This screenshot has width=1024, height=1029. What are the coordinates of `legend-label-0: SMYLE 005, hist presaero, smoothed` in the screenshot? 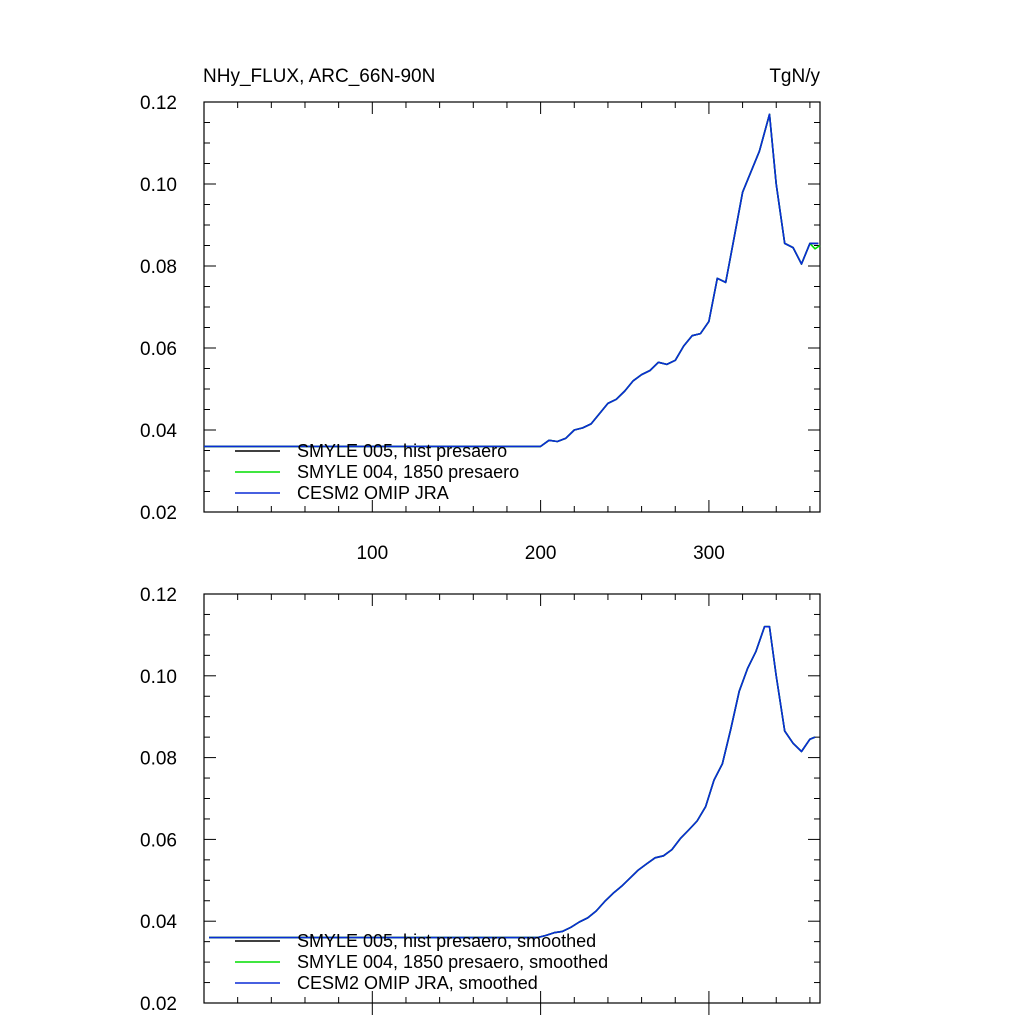 It's located at (446, 941).